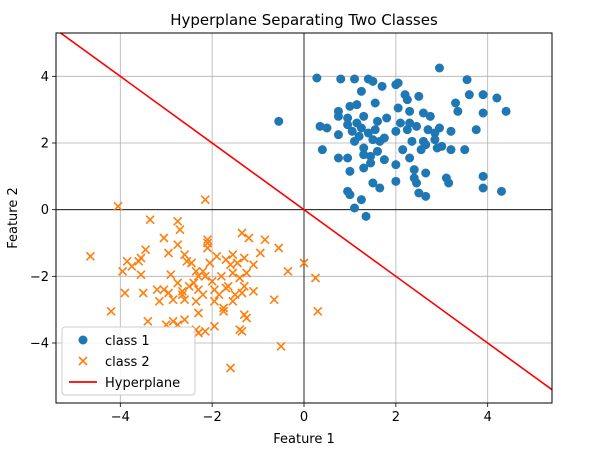  What do you see at coordinates (142, 383) in the screenshot?
I see `legend-hyperplane-label: Hyperplane` at bounding box center [142, 383].